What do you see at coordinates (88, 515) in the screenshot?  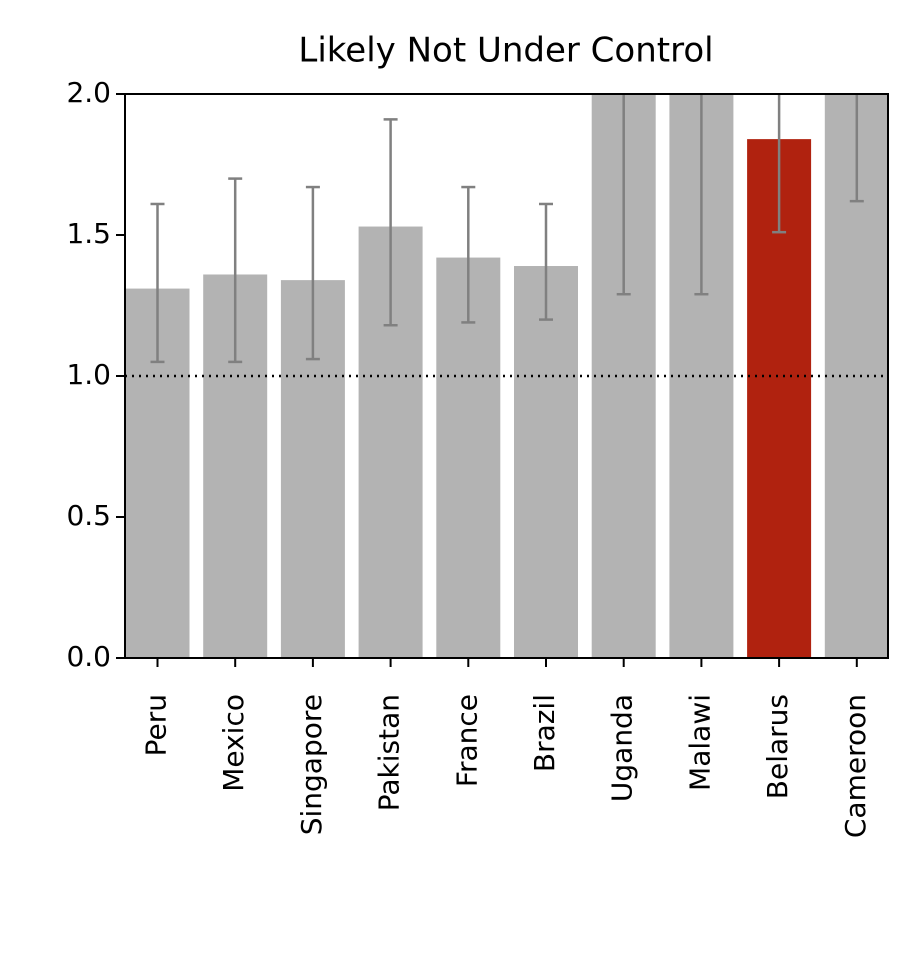 I see `y-tick-label: 0.5` at bounding box center [88, 515].